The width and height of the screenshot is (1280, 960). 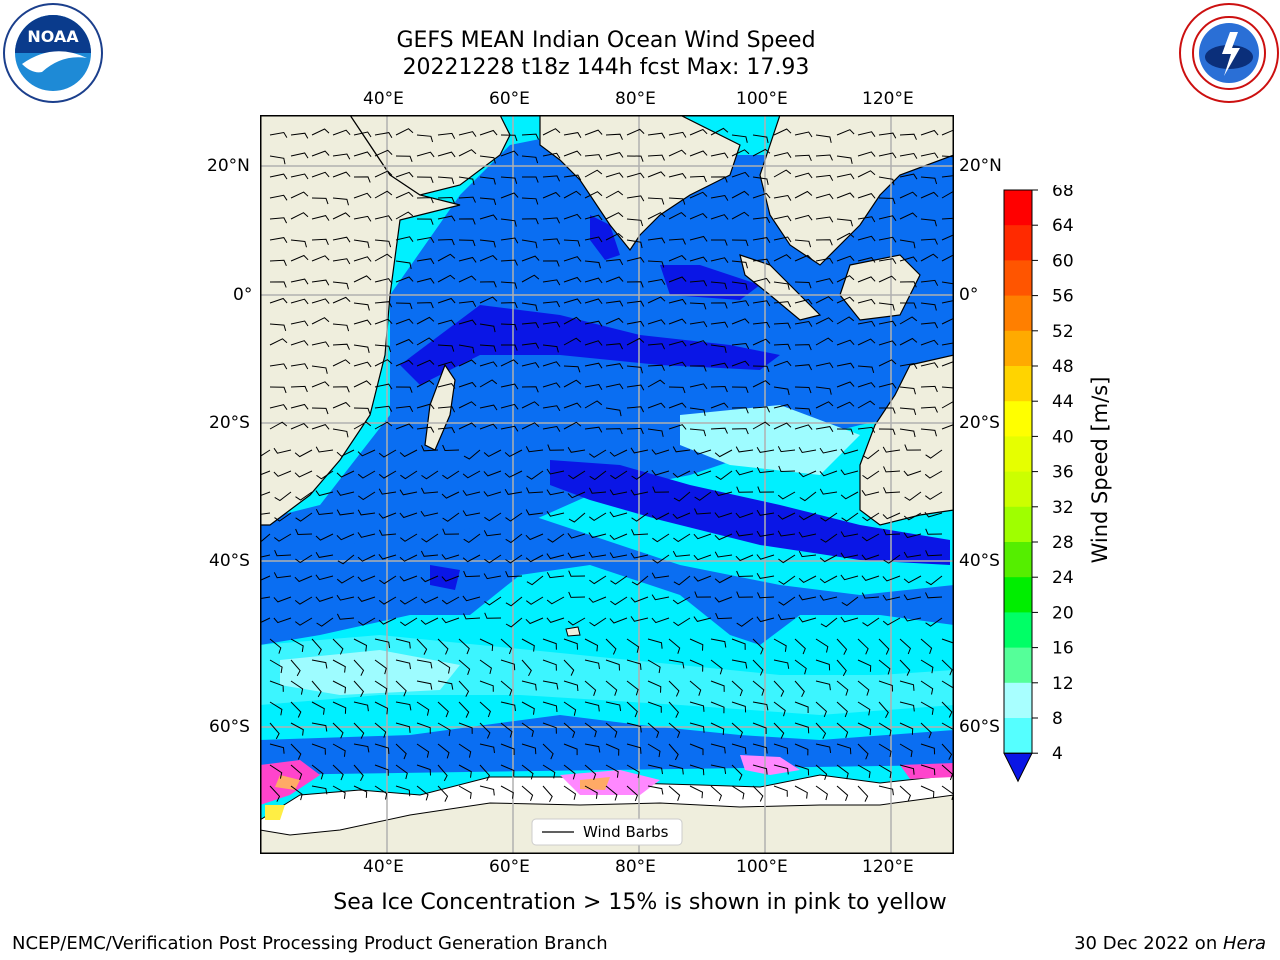 I want to click on colorbar-cell, so click(x=1018, y=736).